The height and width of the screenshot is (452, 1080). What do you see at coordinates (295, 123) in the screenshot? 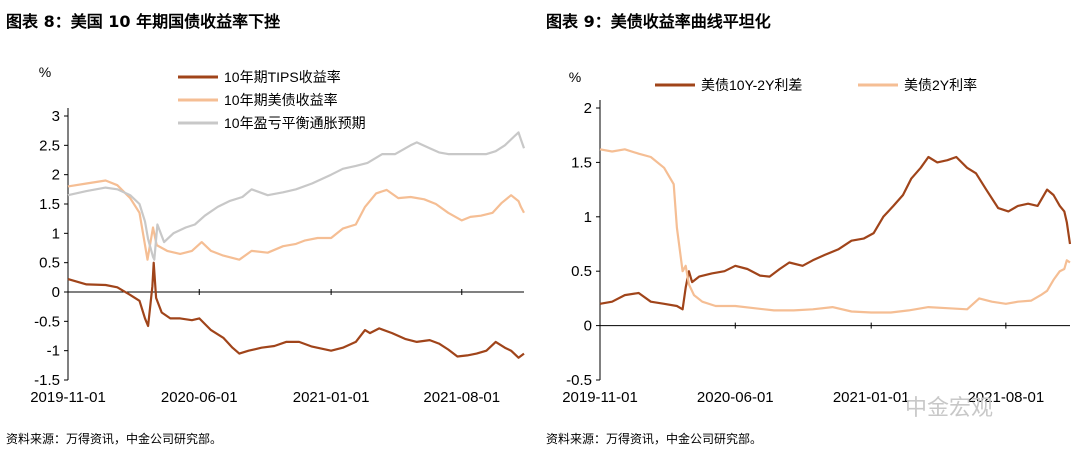
I see `legend-label-2: 10年盈亏平衡通胀预期` at bounding box center [295, 123].